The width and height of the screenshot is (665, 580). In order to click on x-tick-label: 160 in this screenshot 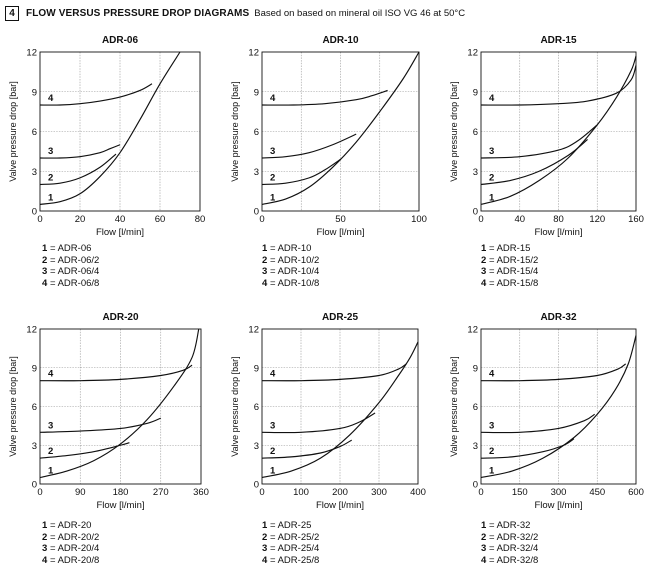, I will do `click(636, 219)`.